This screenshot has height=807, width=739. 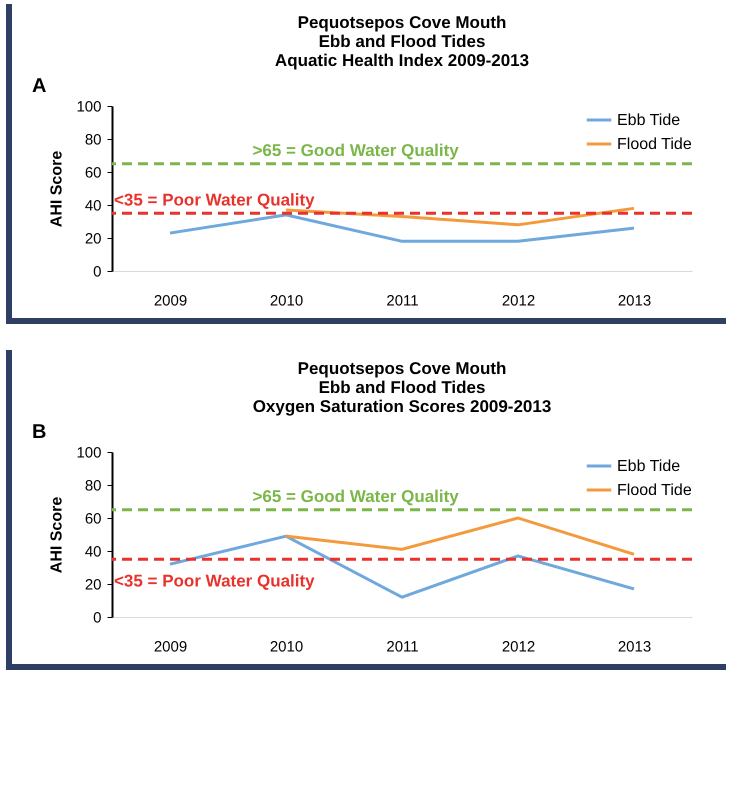 I want to click on chart-title: Pequotsepos Cove Mouth Ebb and Flood Tides Aquatic Health Index 2009-2013, so click(x=402, y=41).